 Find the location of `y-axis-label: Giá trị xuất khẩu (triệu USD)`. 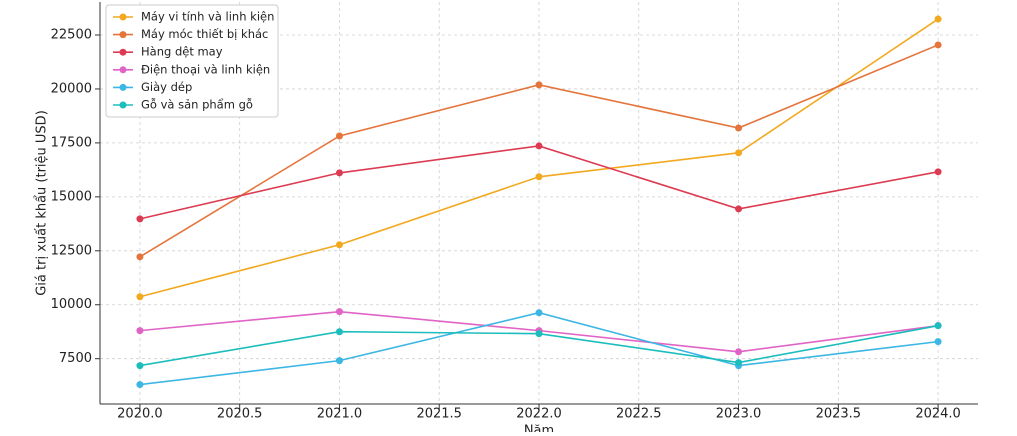

y-axis-label: Giá trị xuất khẩu (triệu USD) is located at coordinates (42, 203).